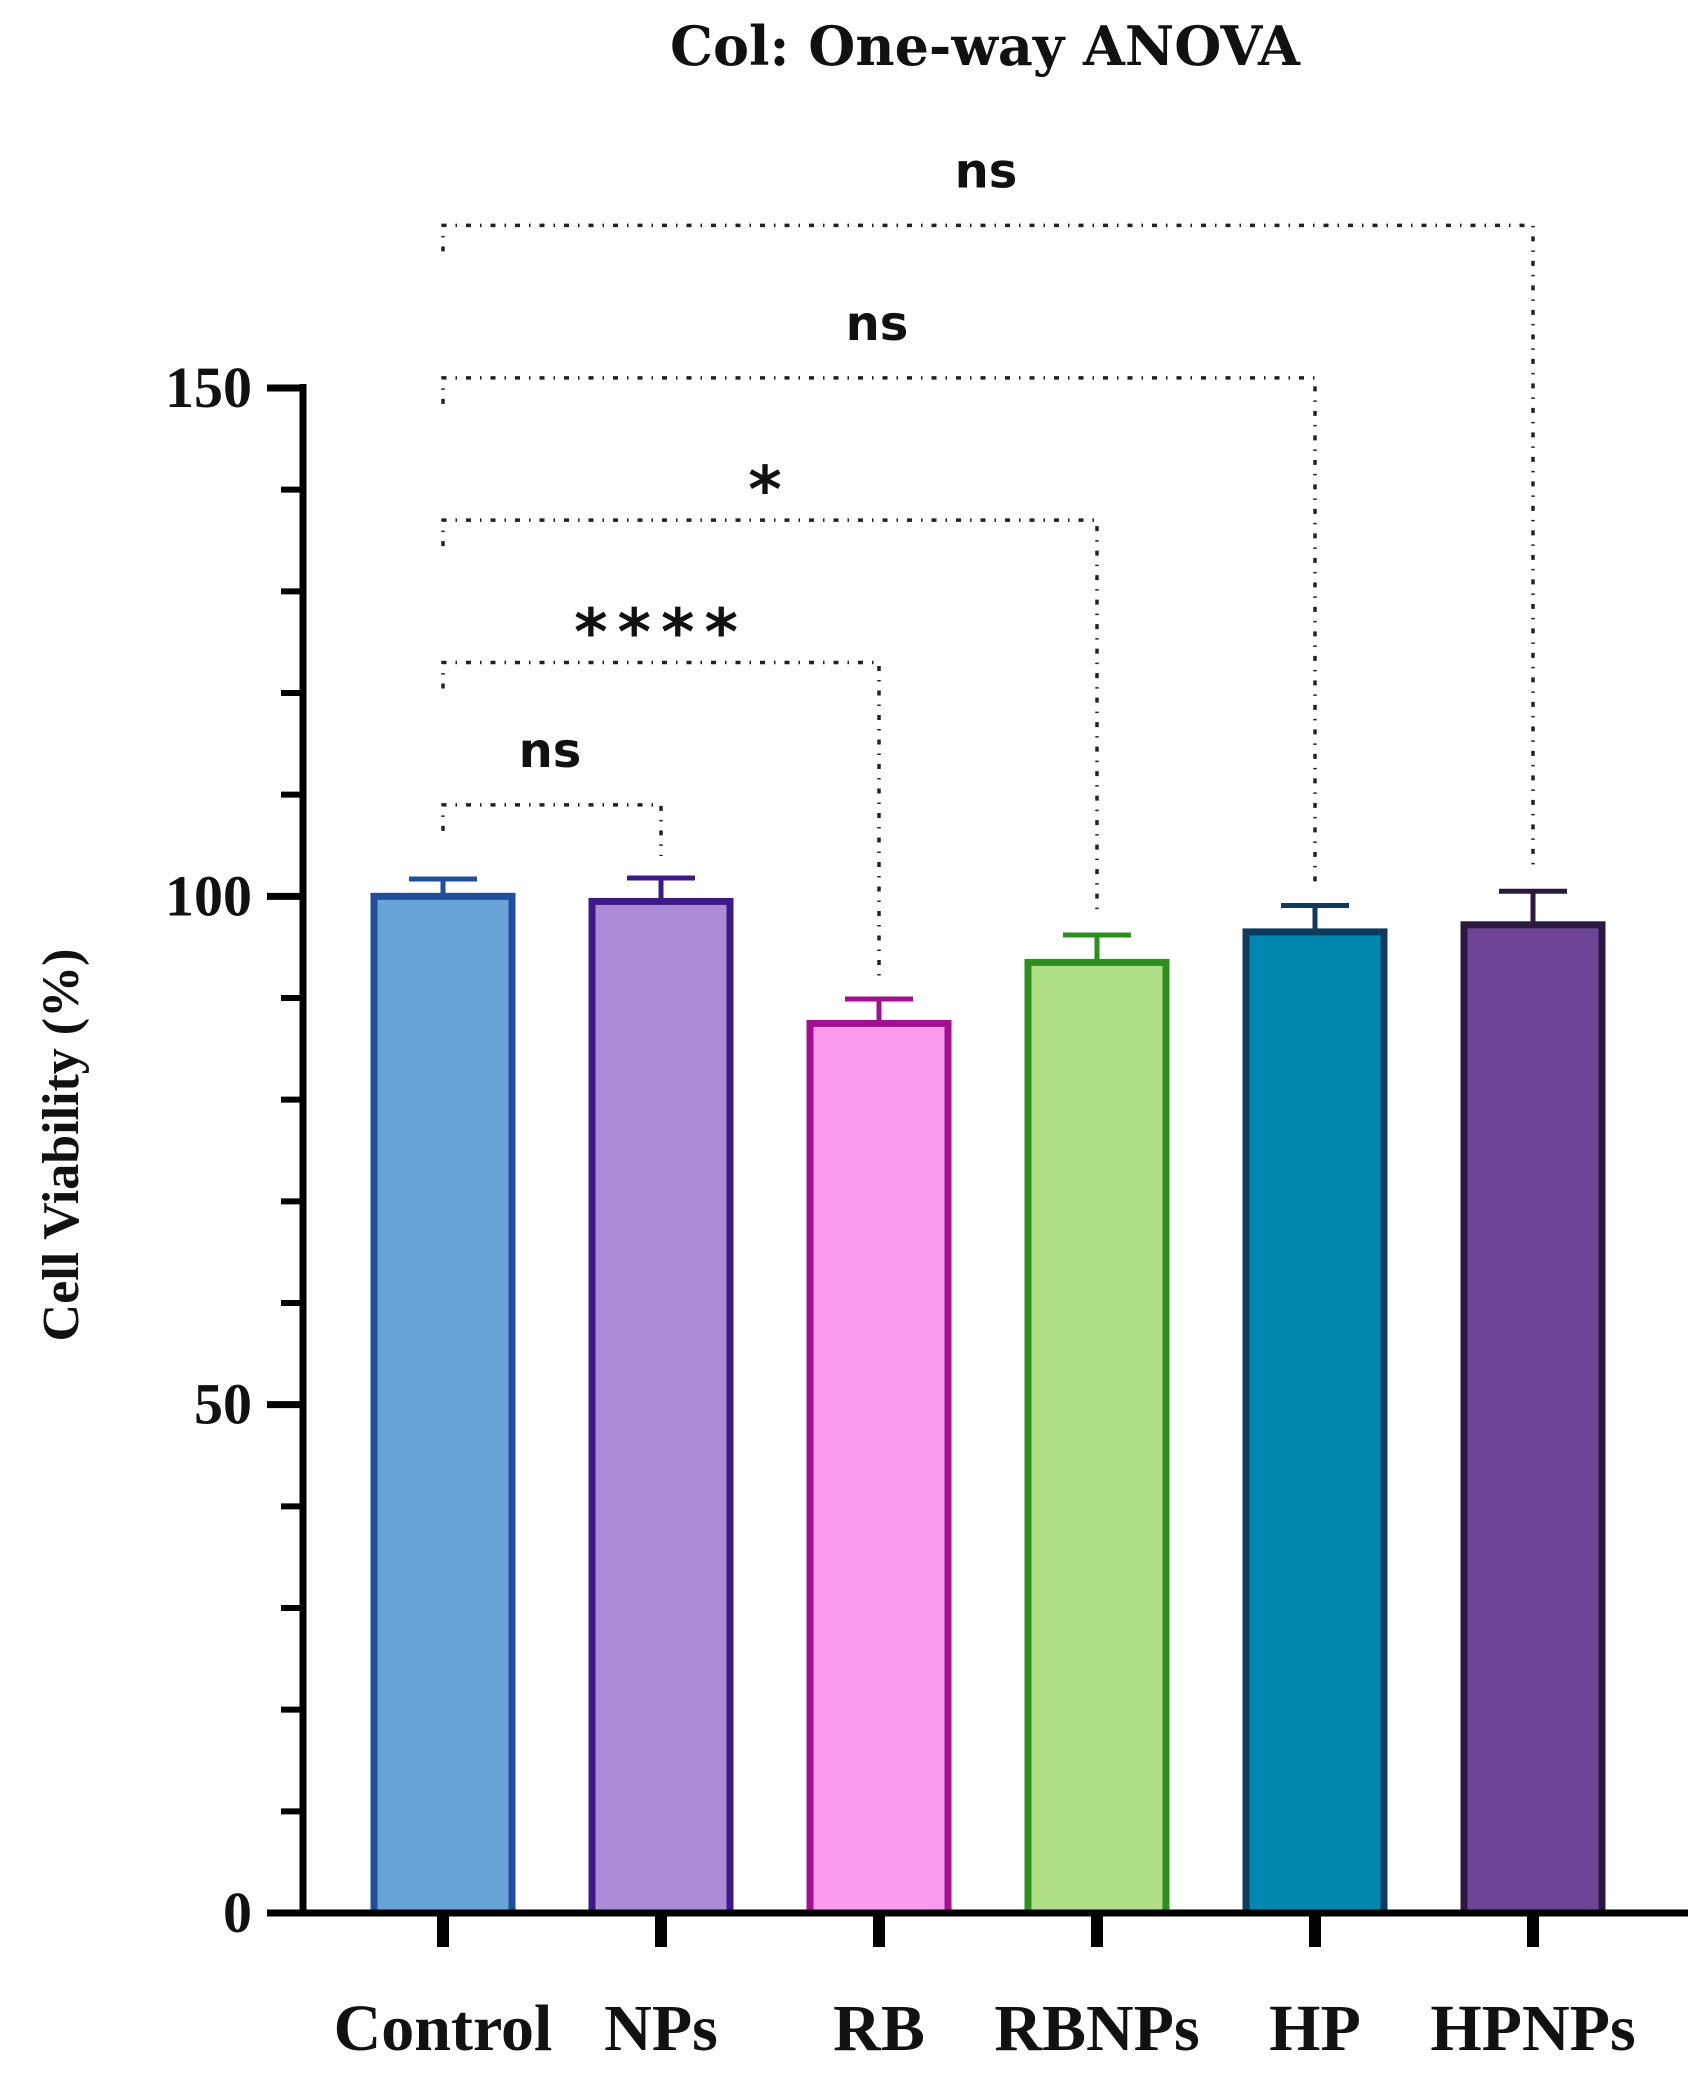  What do you see at coordinates (661, 634) in the screenshot?
I see `significance-label-rb: ****` at bounding box center [661, 634].